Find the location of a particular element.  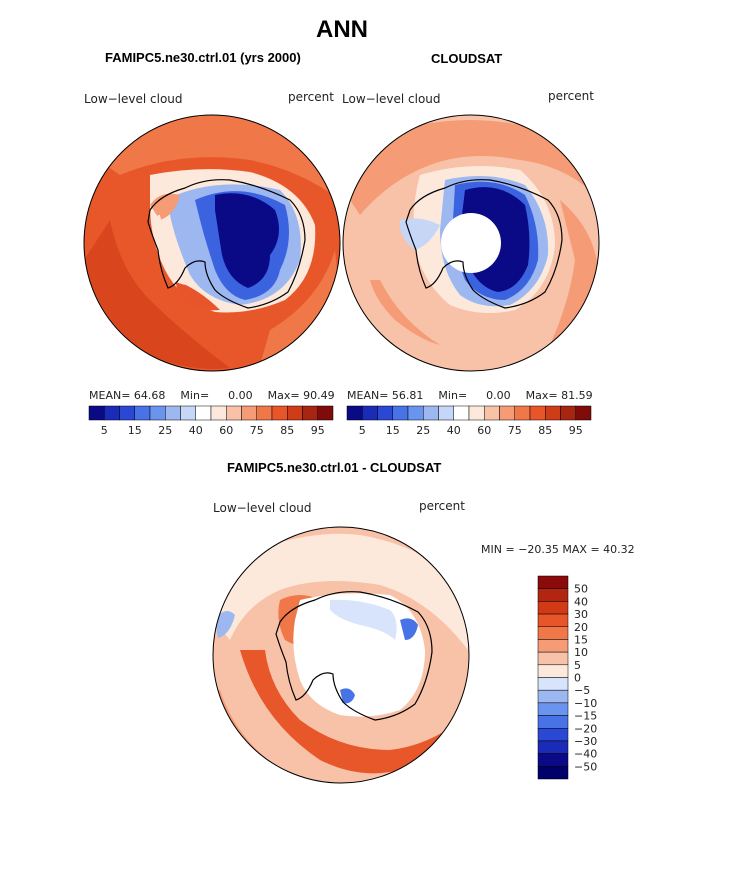

left-colorbar-tick-label: 5 is located at coordinates (104, 430).